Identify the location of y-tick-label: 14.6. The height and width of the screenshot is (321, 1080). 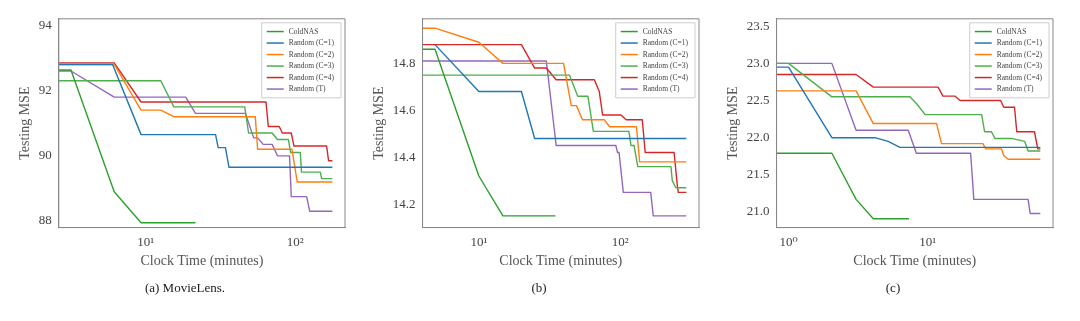
(404, 109).